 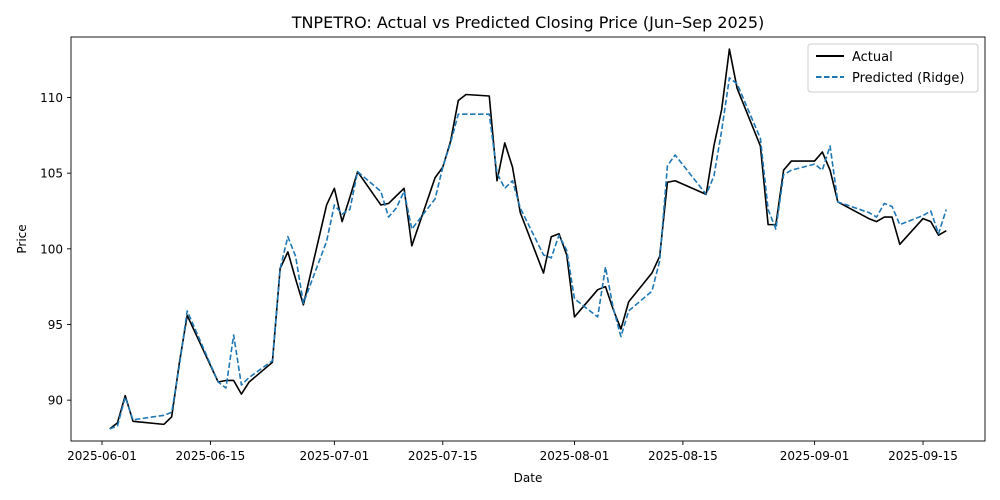 I want to click on x-tick-label: 2025-06-01, so click(x=102, y=456).